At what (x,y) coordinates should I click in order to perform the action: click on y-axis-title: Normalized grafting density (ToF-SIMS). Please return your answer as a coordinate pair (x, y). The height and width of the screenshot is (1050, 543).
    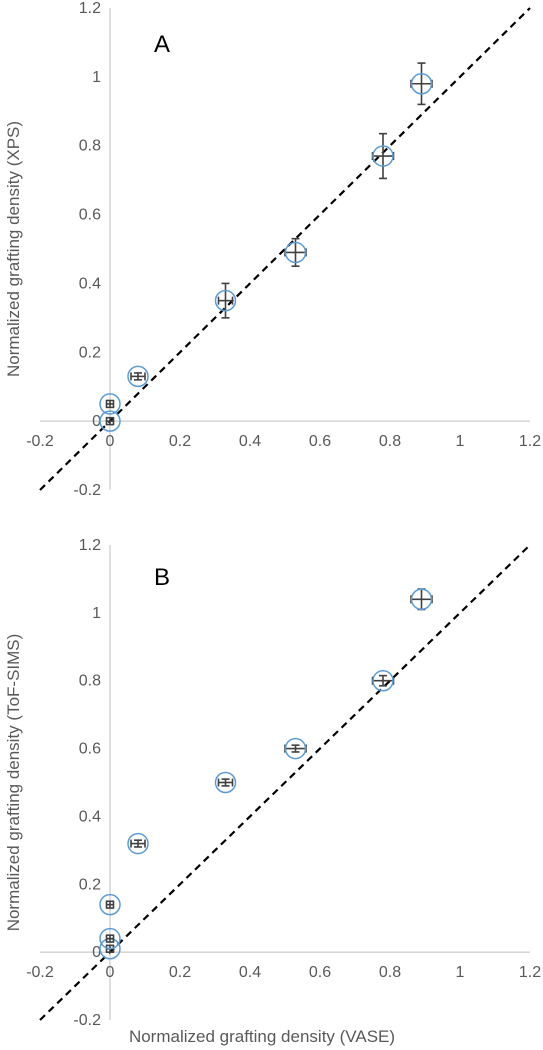
    Looking at the image, I should click on (13, 783).